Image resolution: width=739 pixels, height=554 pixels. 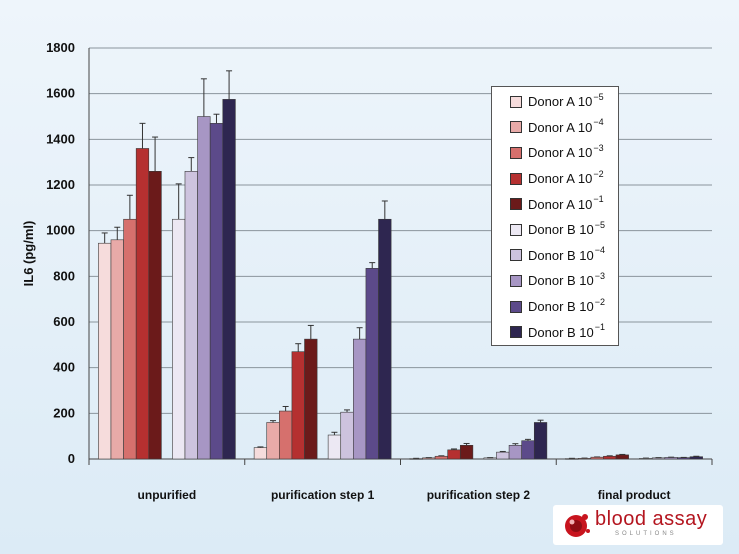 I want to click on y-tick-label: 400, so click(x=64, y=367).